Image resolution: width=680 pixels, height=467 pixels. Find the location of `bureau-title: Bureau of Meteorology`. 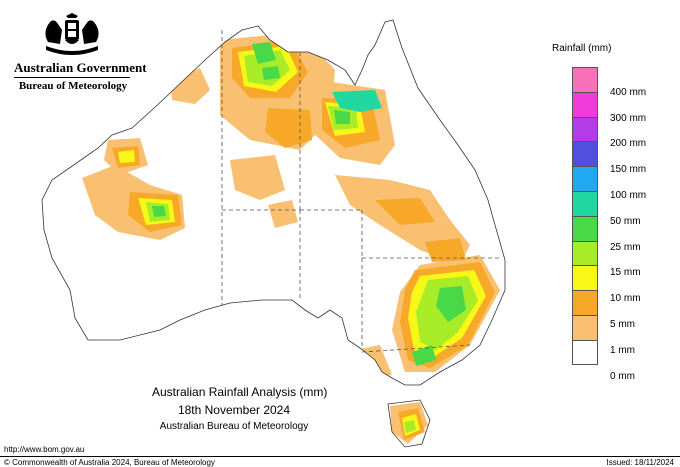

bureau-title: Bureau of Meteorology is located at coordinates (73, 86).